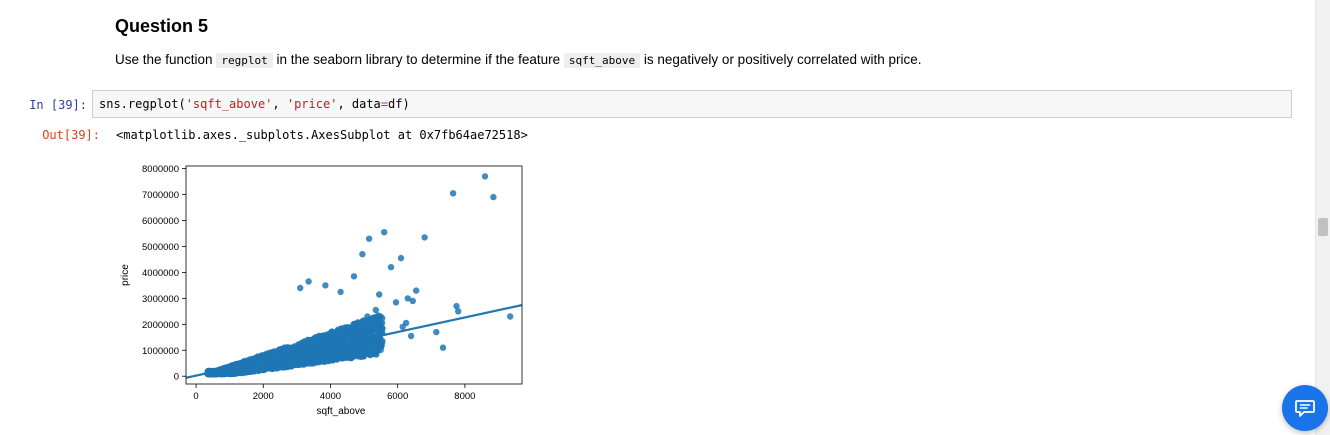  What do you see at coordinates (160, 273) in the screenshot?
I see `y-tick-label: 4000000` at bounding box center [160, 273].